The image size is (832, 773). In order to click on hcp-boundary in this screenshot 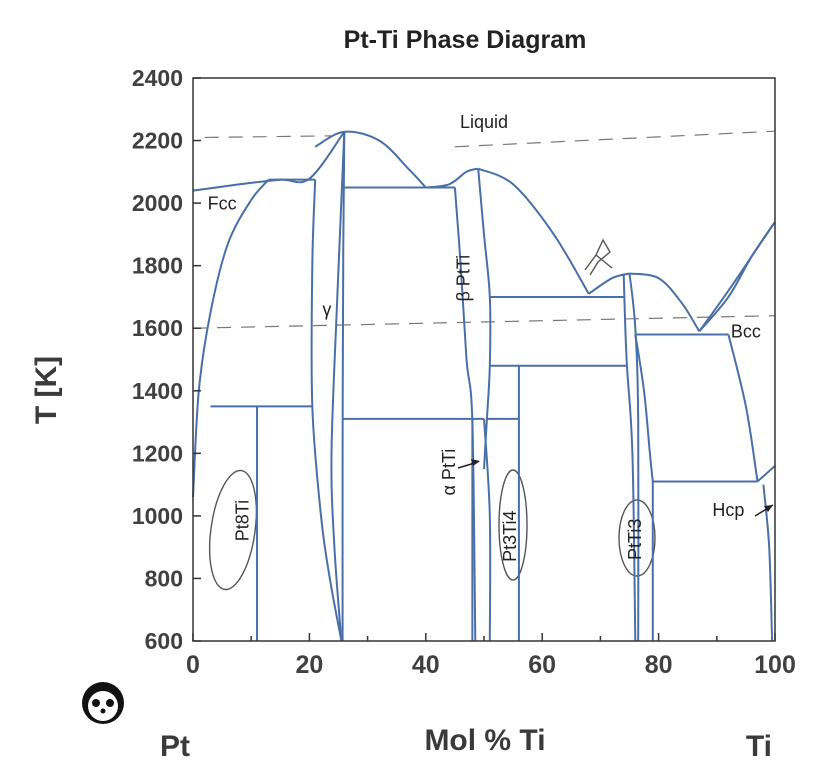, I will do `click(766, 474)`.